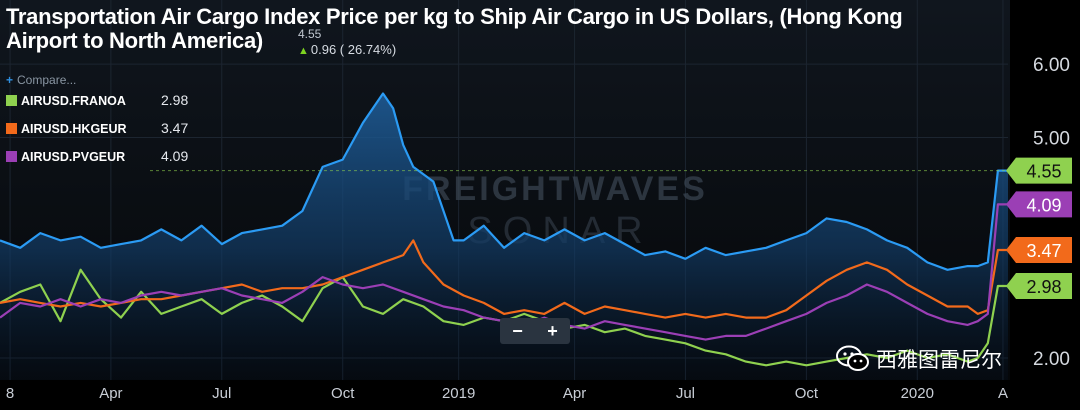 The width and height of the screenshot is (1080, 410). What do you see at coordinates (310, 34) in the screenshot?
I see `last-value: 4.55` at bounding box center [310, 34].